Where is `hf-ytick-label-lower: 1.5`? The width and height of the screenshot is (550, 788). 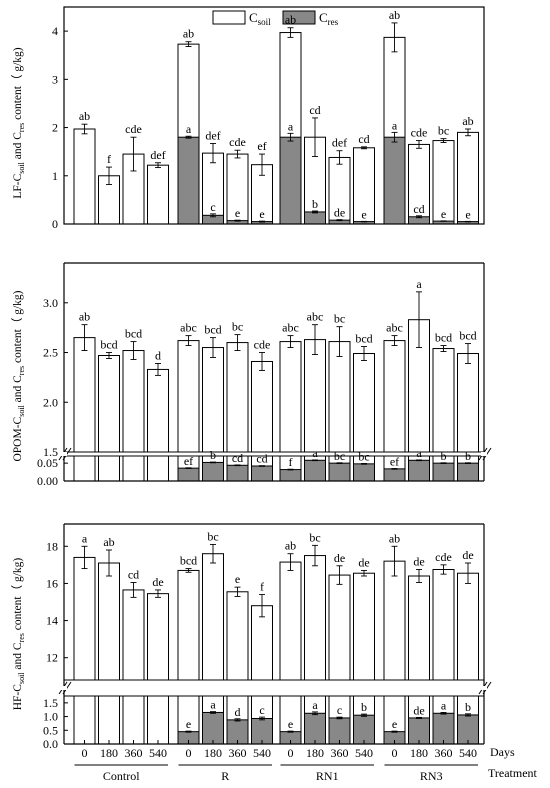 hf-ytick-label-lower: 1.5 is located at coordinates (50, 703).